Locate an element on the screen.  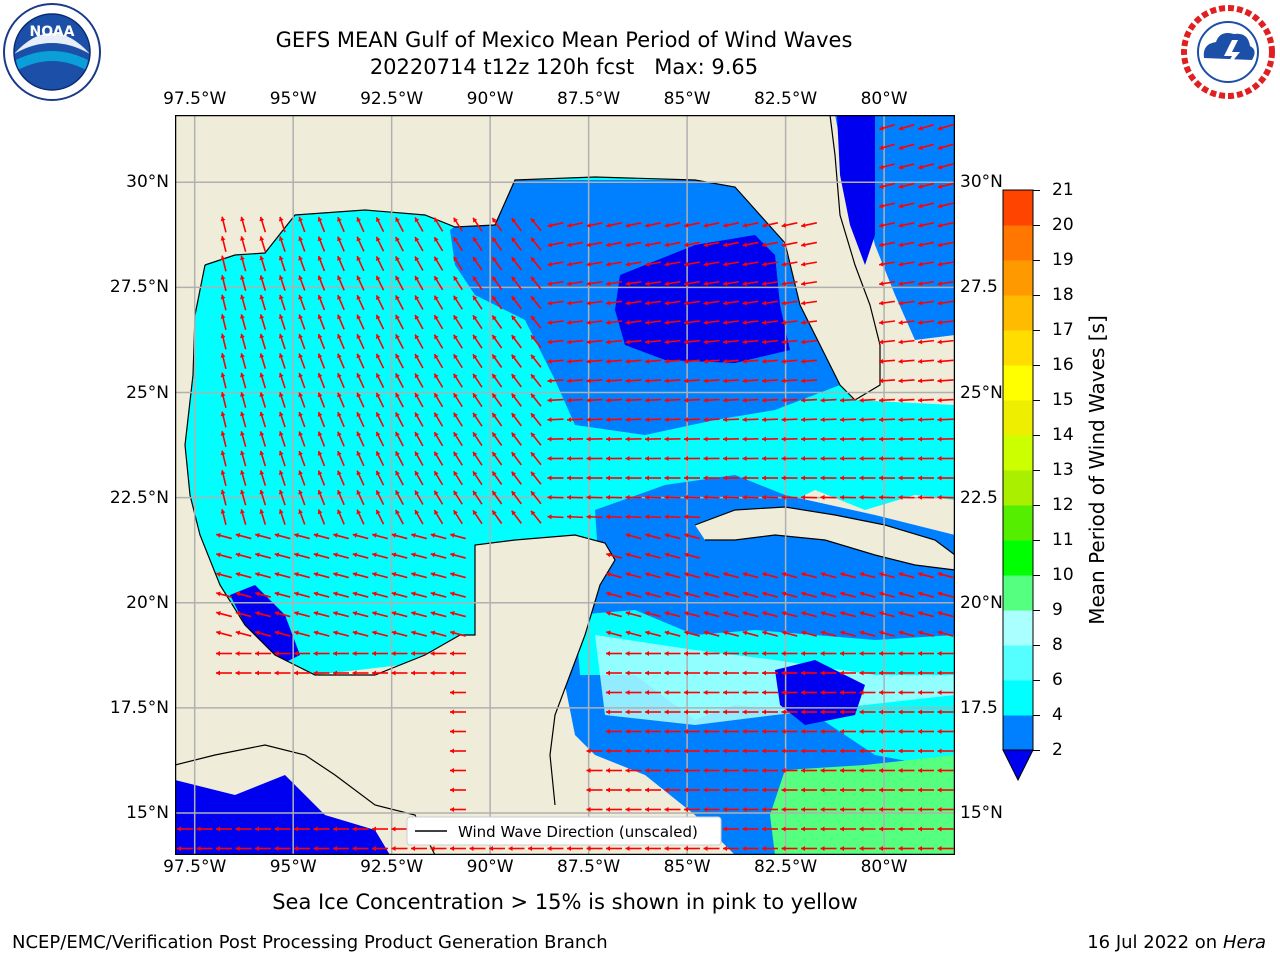
longitude-tick-label: 87.5°W is located at coordinates (589, 867).